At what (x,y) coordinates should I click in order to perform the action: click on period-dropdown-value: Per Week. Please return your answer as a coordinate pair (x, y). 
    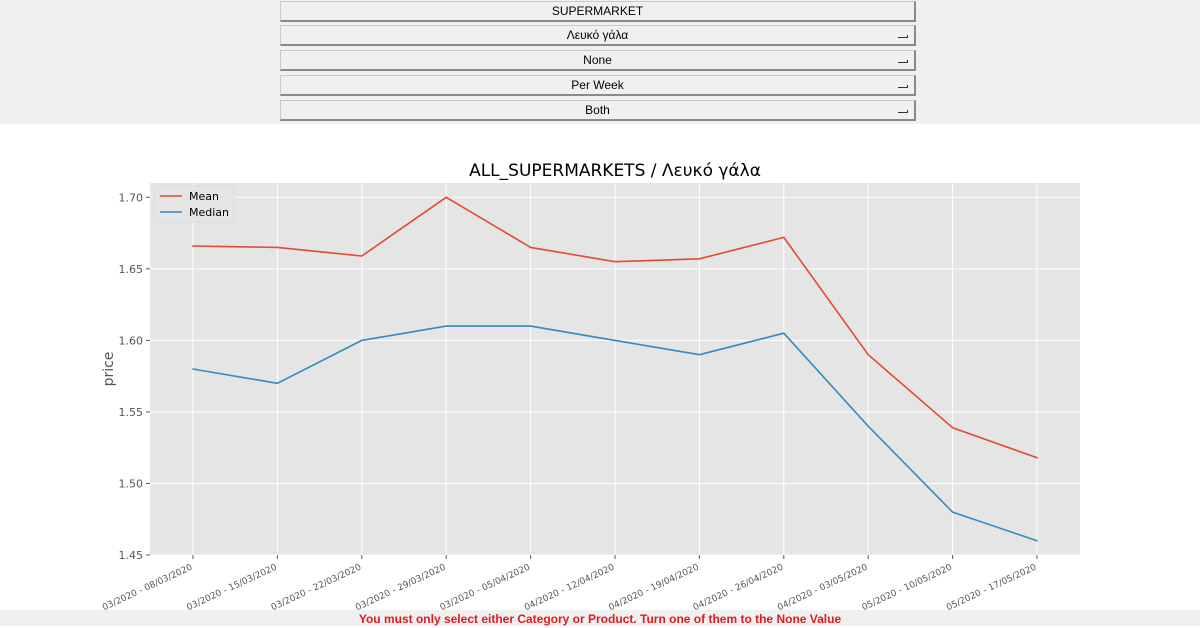
    Looking at the image, I should click on (597, 85).